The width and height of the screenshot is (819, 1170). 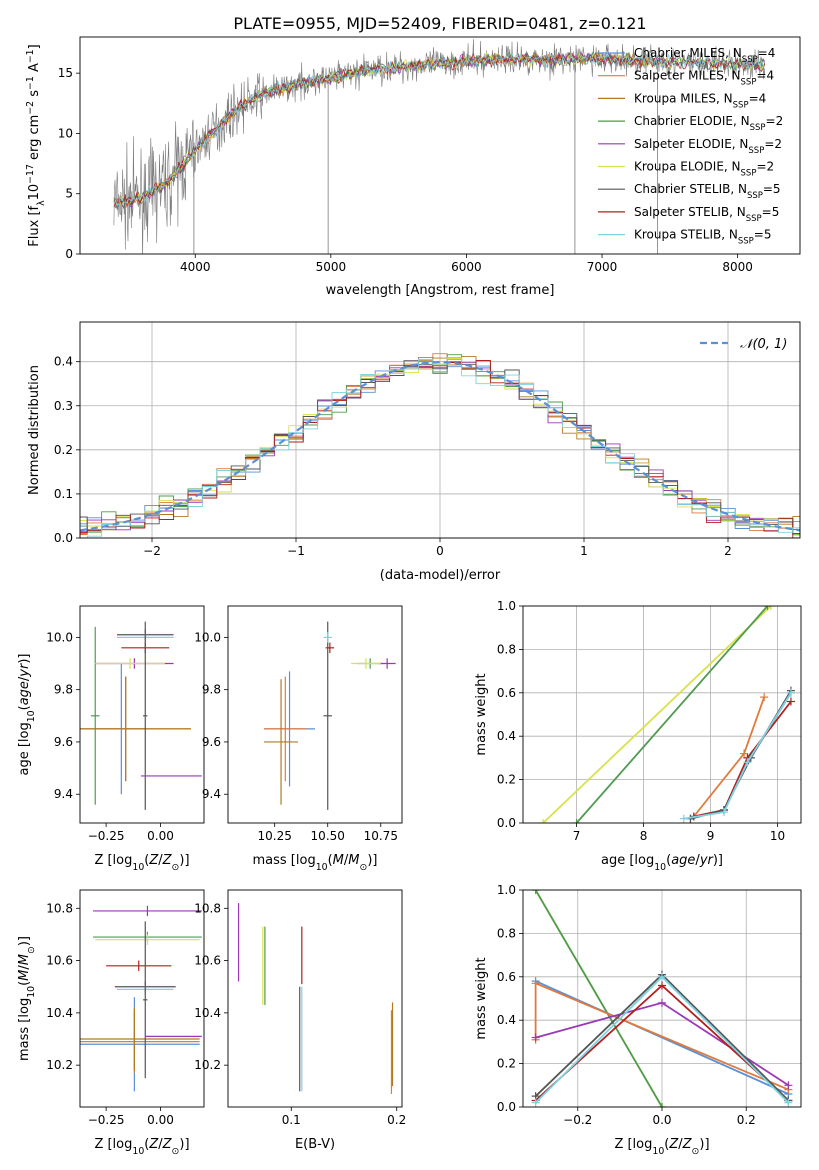 What do you see at coordinates (331, 267) in the screenshot?
I see `x-tick-label: 5000` at bounding box center [331, 267].